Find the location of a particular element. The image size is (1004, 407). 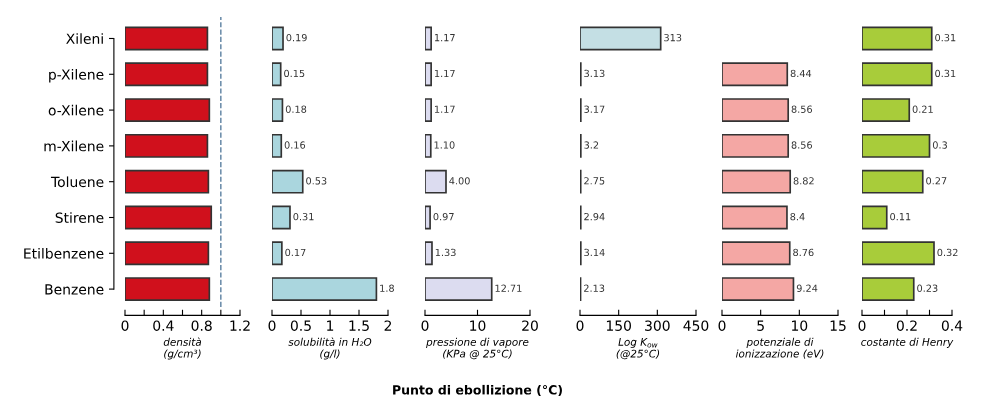

y-tick-label: Stirene is located at coordinates (79, 217).